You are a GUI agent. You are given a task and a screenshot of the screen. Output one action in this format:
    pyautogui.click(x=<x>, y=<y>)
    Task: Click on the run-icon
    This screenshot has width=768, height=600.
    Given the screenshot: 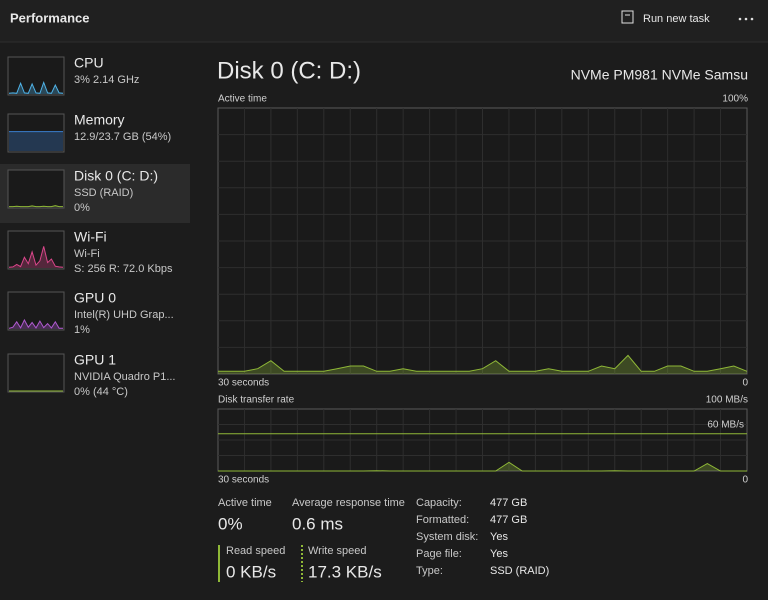 What is the action you would take?
    pyautogui.click(x=627, y=17)
    